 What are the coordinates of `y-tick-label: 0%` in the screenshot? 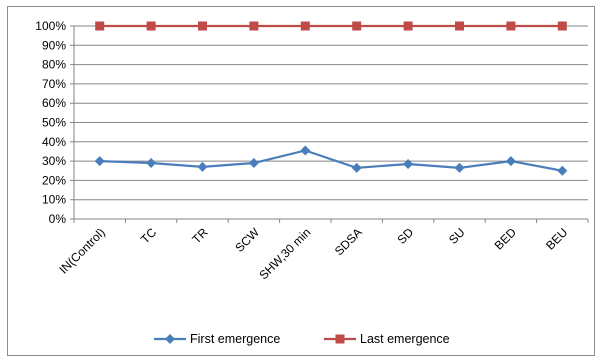 It's located at (58, 219).